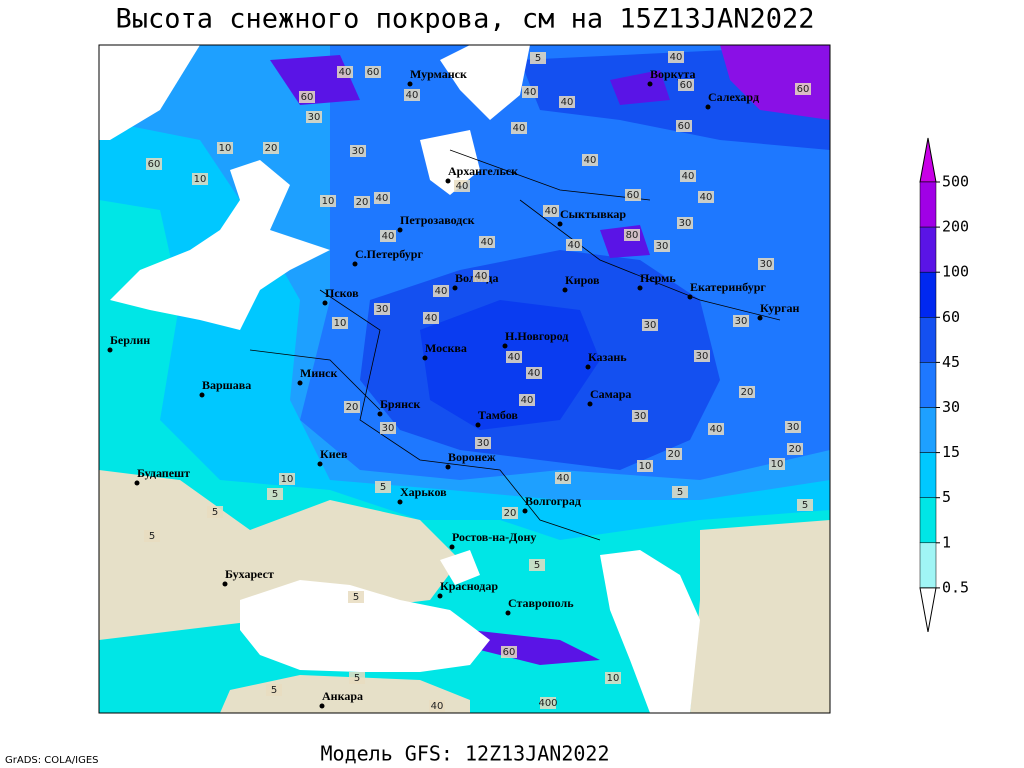  Describe the element at coordinates (955, 587) in the screenshot. I see `legend-tick-label: 0.5` at that location.